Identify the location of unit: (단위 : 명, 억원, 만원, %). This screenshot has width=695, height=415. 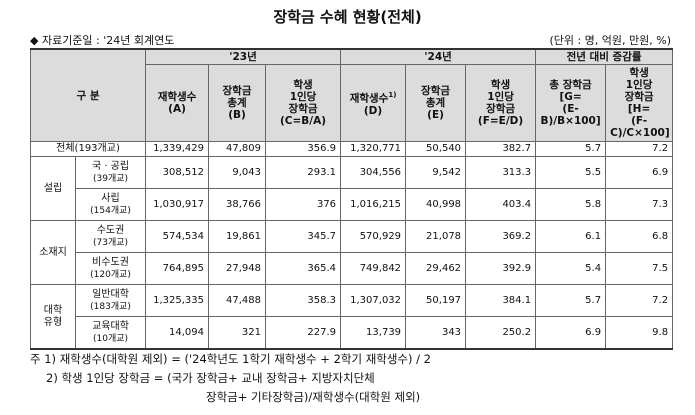
(610, 40).